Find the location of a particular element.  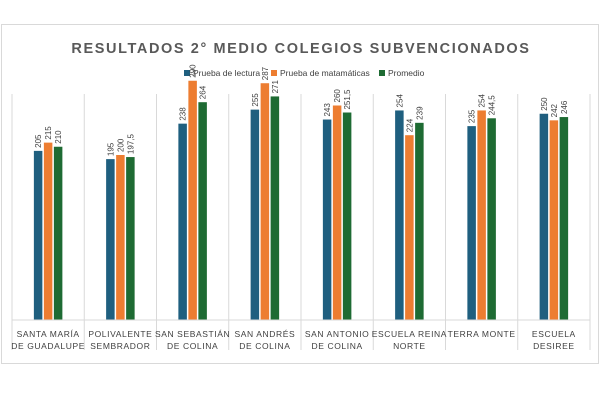

data-label: 197,5 is located at coordinates (130, 143).